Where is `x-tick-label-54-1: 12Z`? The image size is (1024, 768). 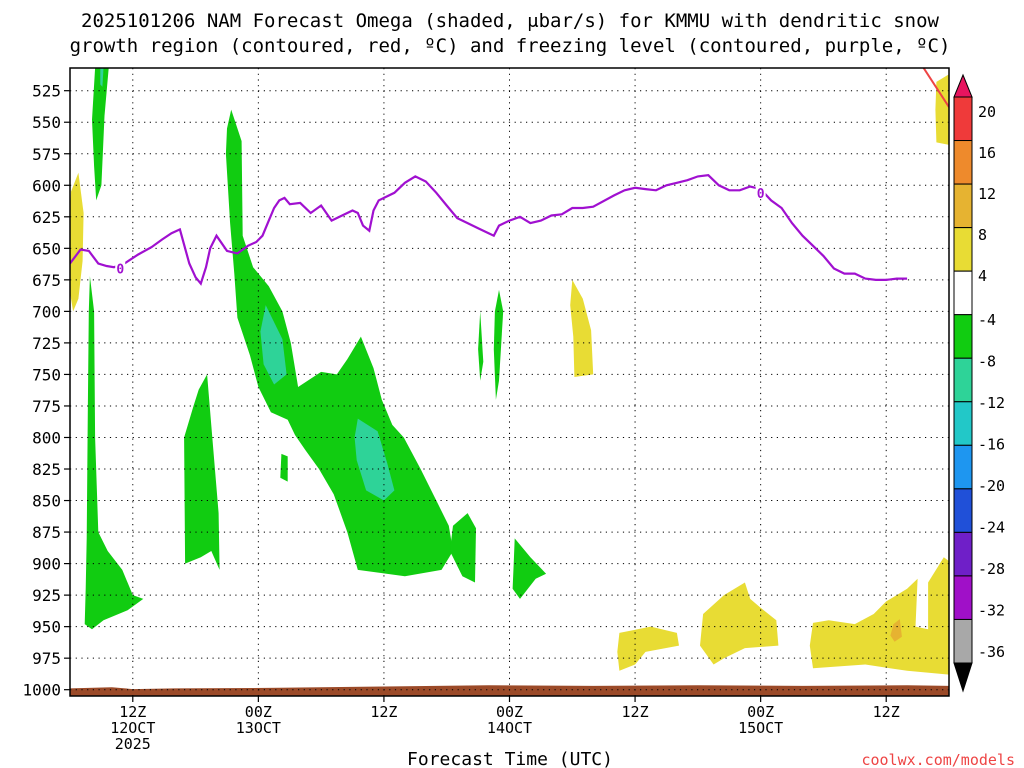 x-tick-label-54-1: 12Z is located at coordinates (635, 712).